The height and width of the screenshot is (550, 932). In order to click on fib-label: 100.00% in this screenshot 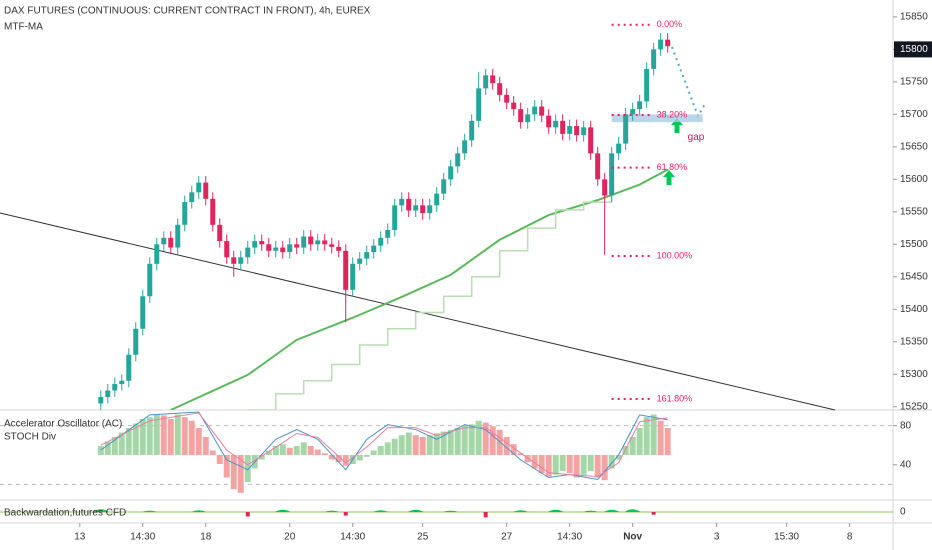, I will do `click(675, 255)`.